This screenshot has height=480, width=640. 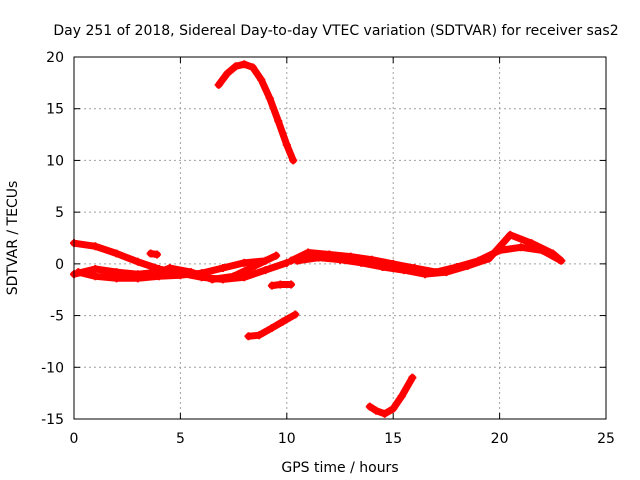 I want to click on series-arc-low-c, so click(x=391, y=395).